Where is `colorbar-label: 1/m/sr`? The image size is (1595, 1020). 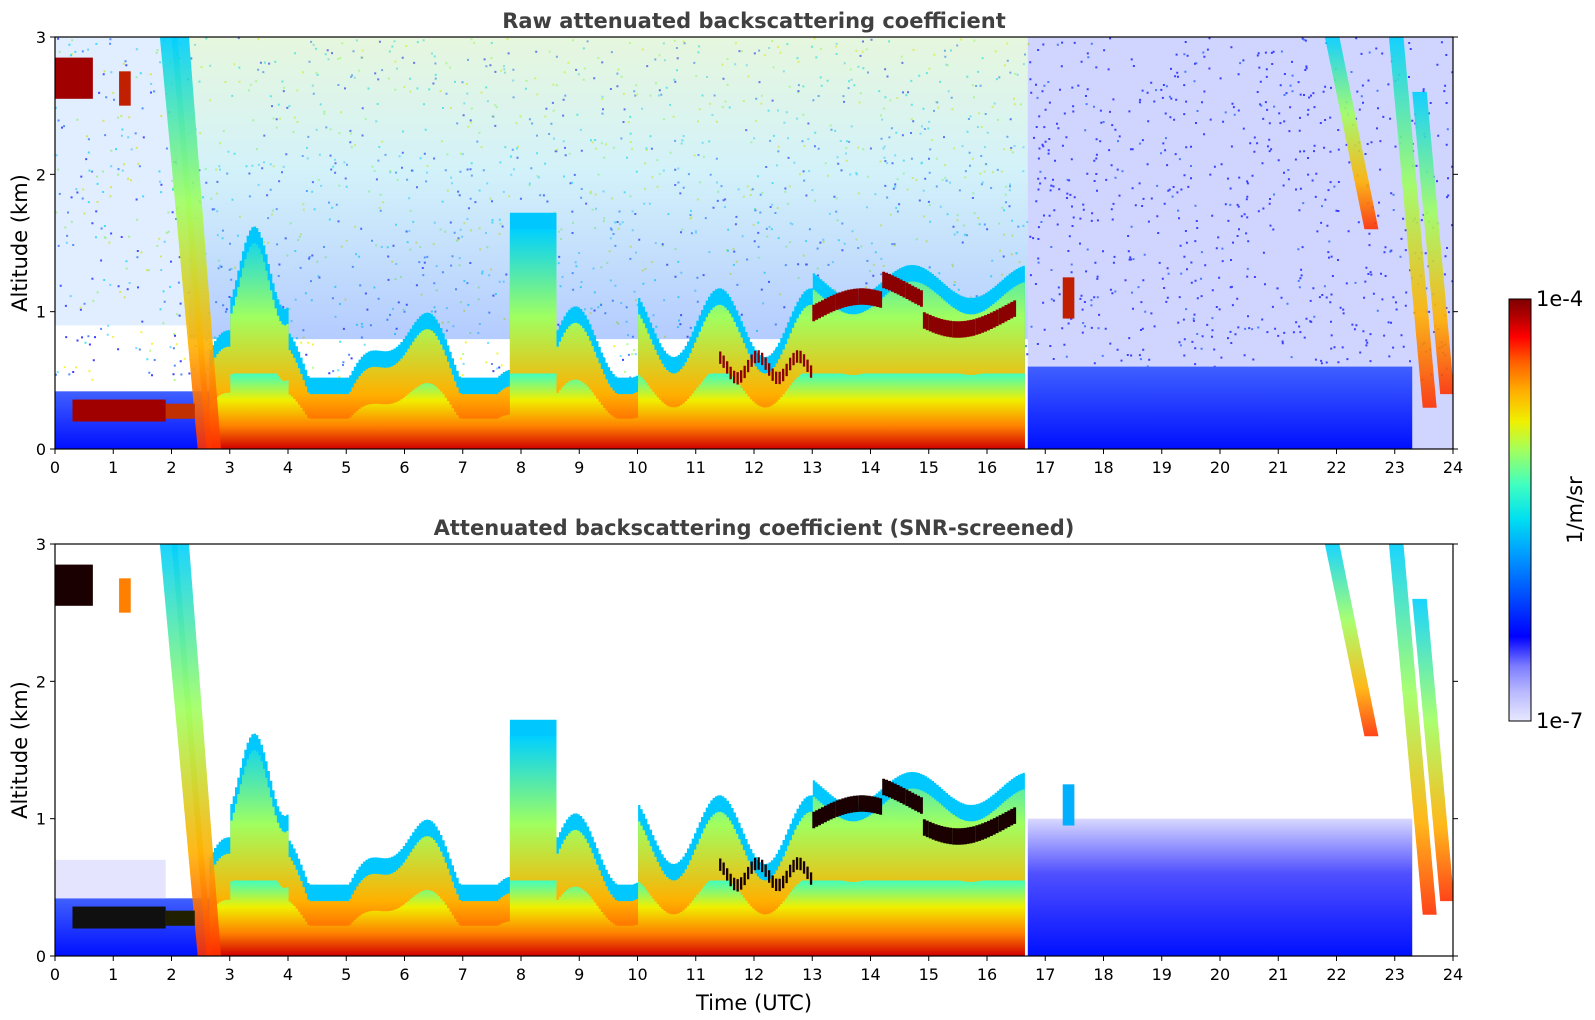
colorbar-label: 1/m/sr is located at coordinates (1575, 510).